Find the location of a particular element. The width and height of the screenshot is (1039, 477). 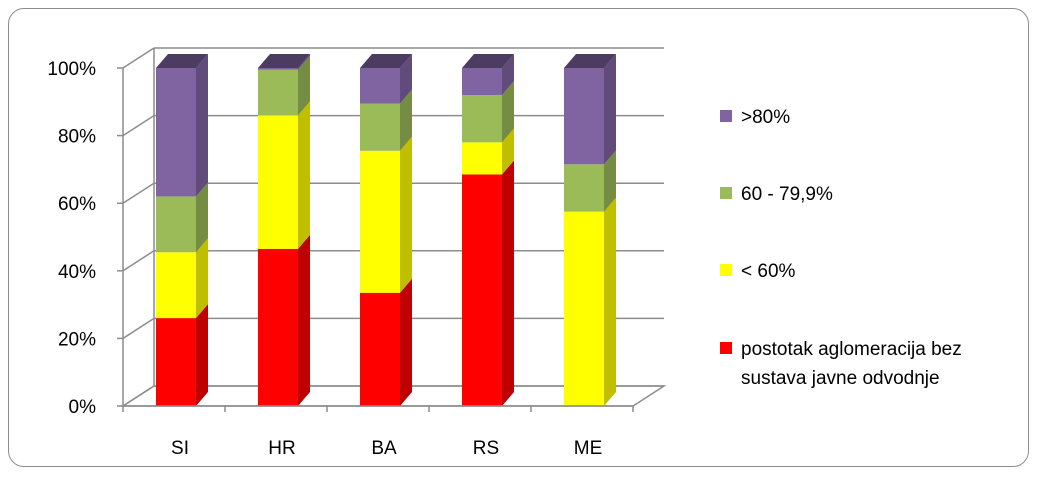

y-tick-label: 60% is located at coordinates (77, 204).